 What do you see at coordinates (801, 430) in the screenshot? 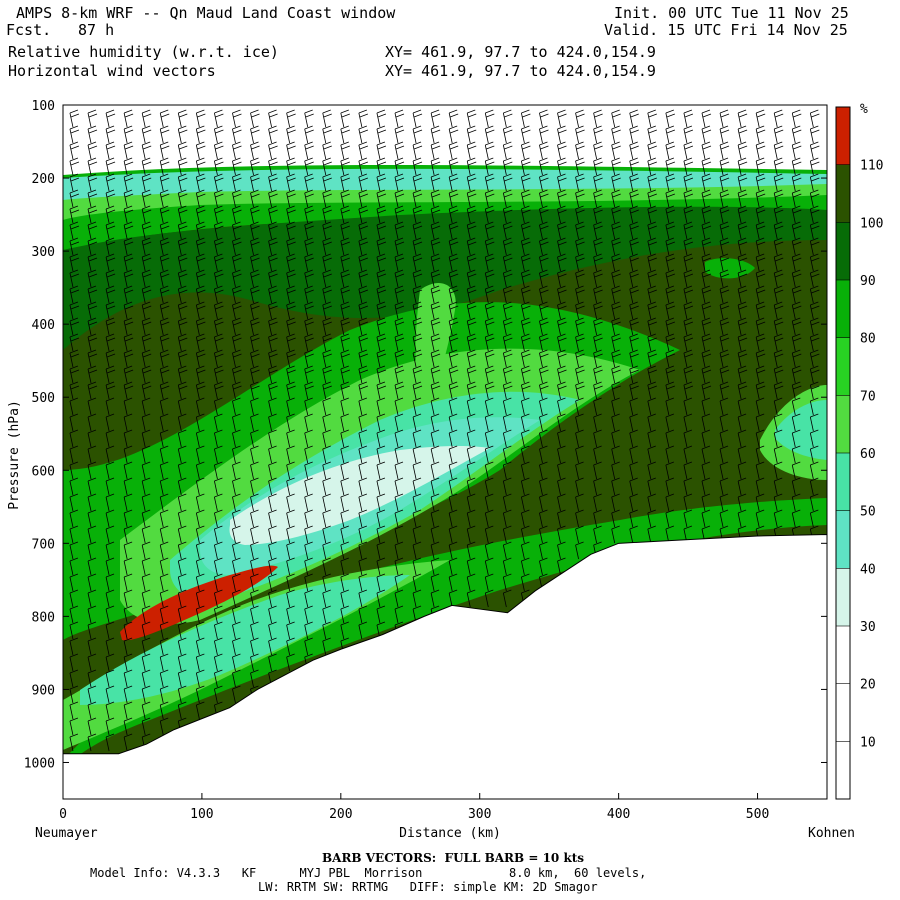
I see `band-50-right` at bounding box center [801, 430].